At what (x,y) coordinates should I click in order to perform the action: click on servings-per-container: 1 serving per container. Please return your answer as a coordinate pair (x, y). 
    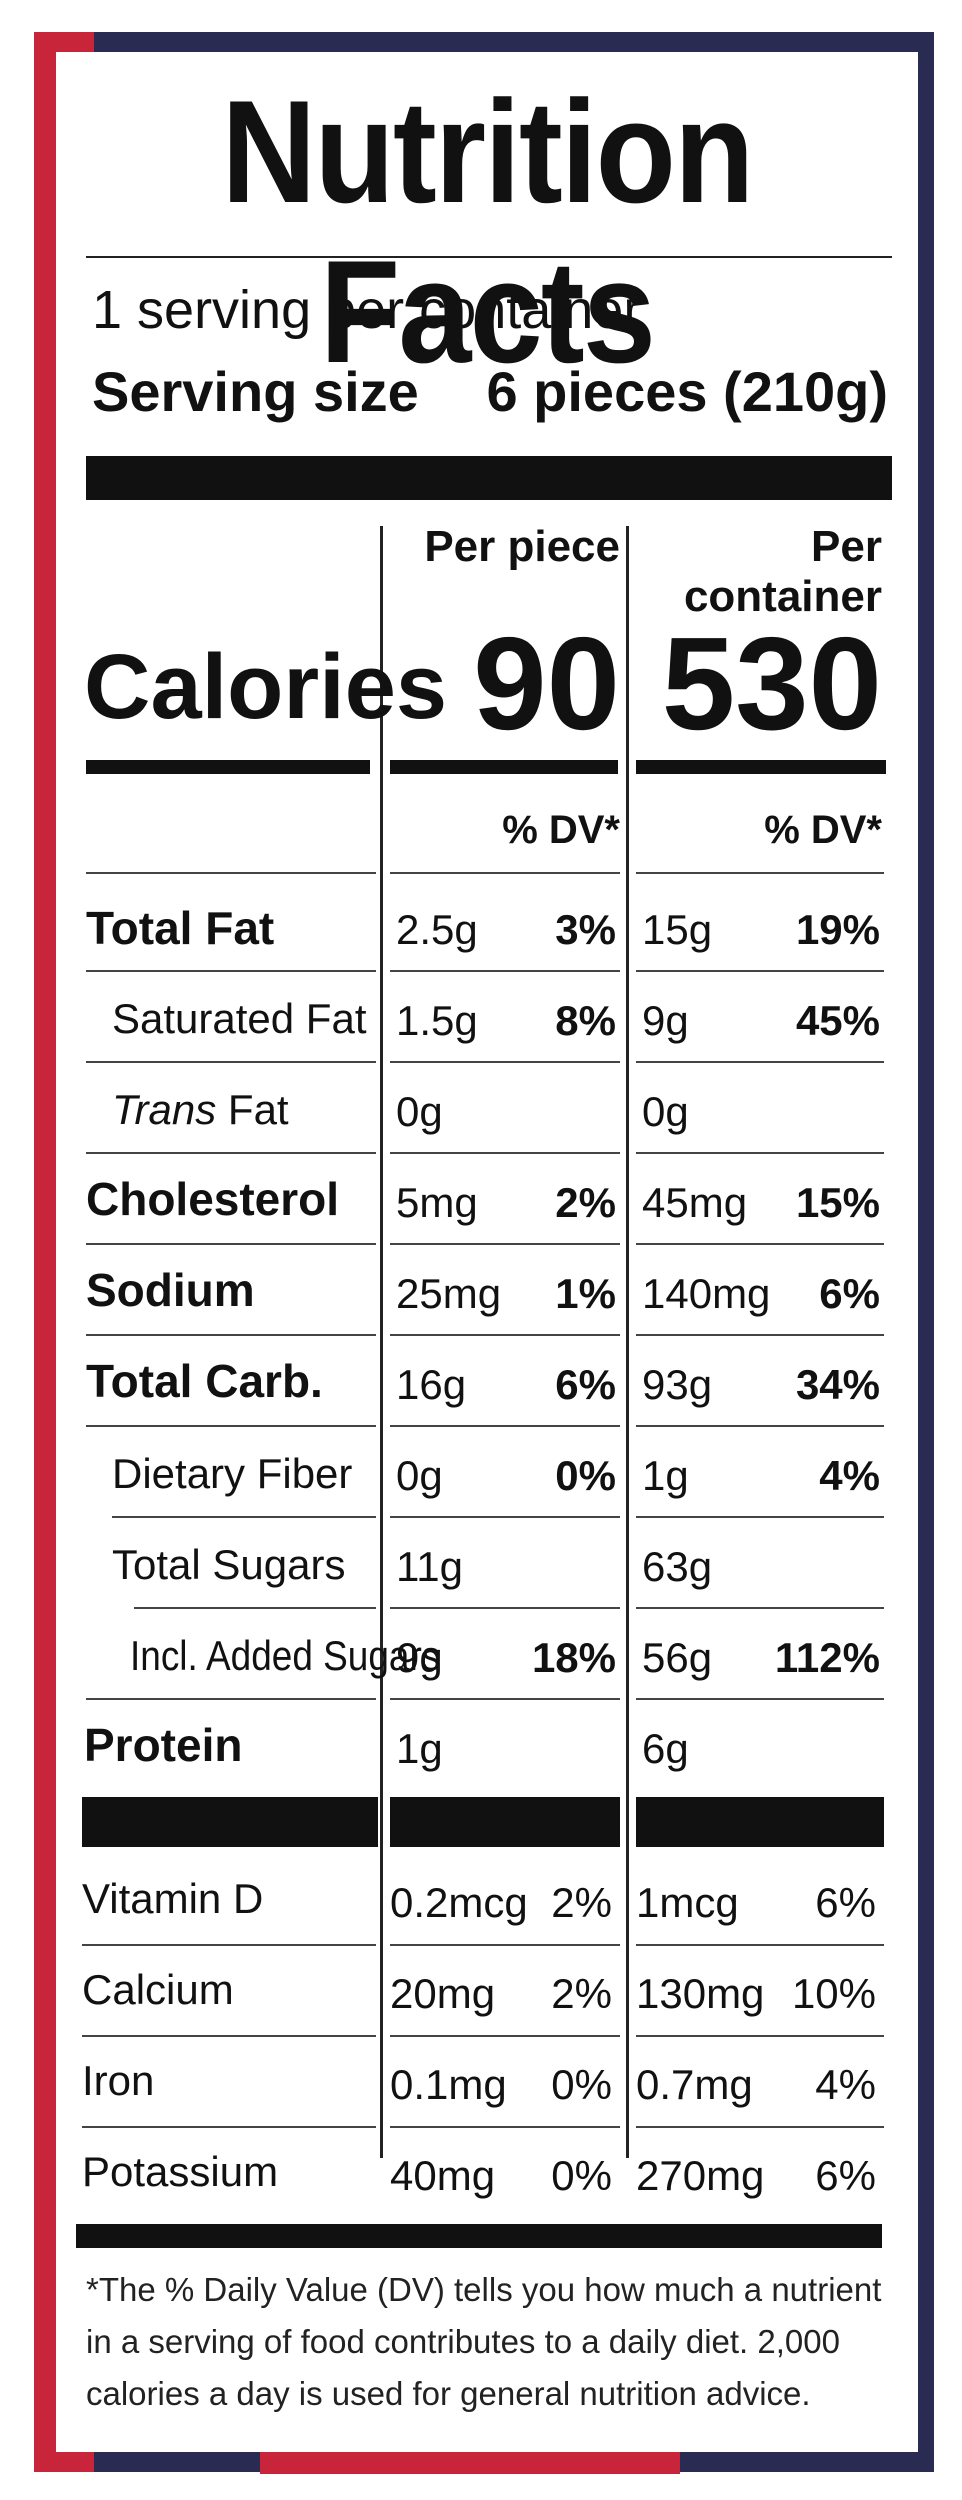
    Looking at the image, I should click on (367, 310).